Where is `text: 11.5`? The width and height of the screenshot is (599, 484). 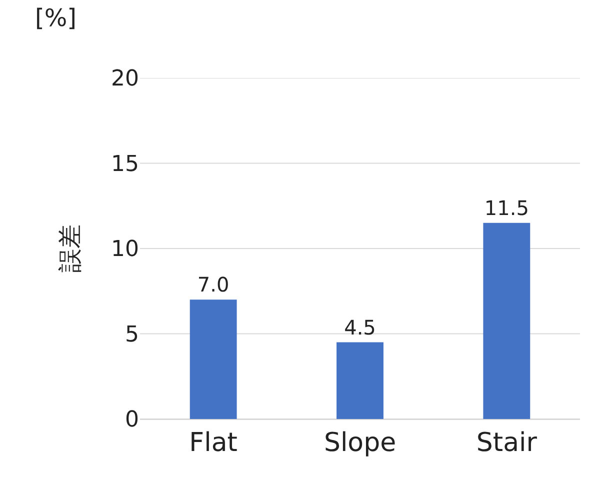
text: 11.5 is located at coordinates (506, 208).